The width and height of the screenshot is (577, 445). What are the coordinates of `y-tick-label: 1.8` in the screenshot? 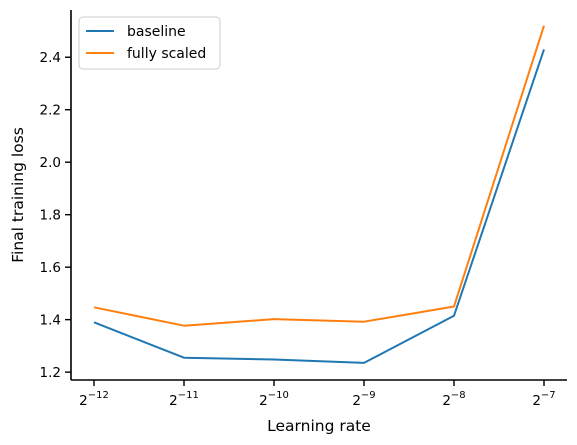 It's located at (50, 216).